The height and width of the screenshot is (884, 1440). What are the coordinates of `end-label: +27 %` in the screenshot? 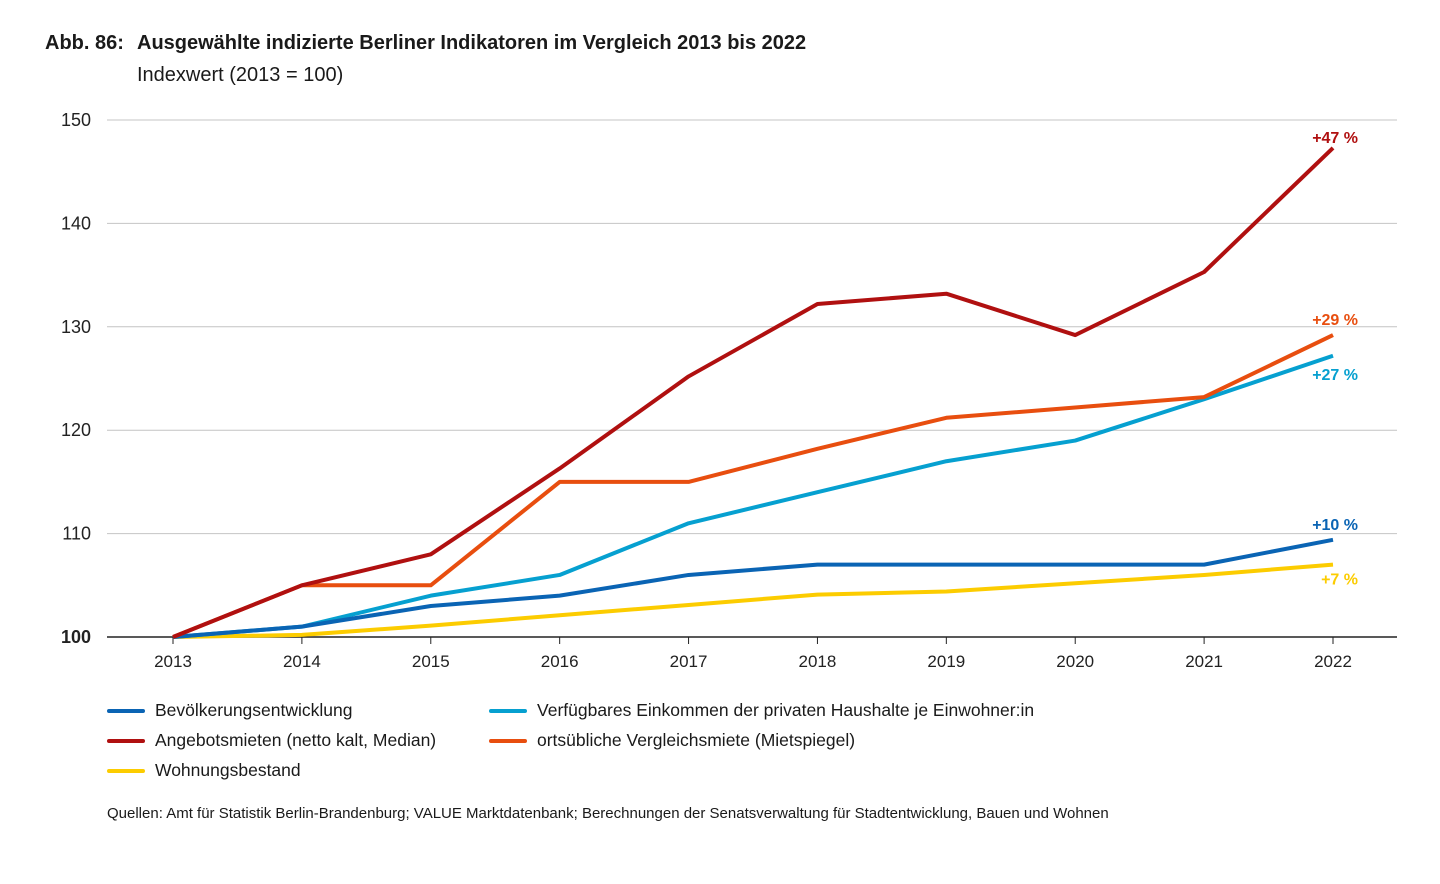 It's located at (1335, 375).